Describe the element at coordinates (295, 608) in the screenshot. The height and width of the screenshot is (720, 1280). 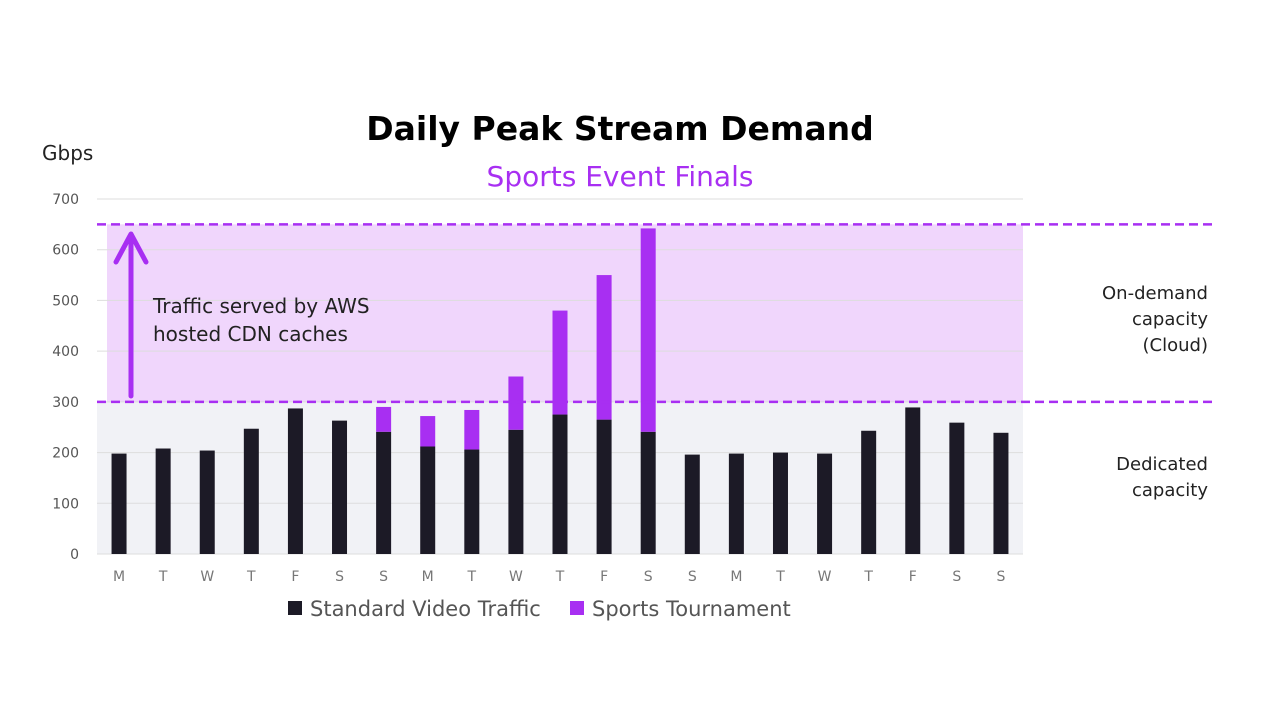
I see `legend-swatch-standard-video` at that location.